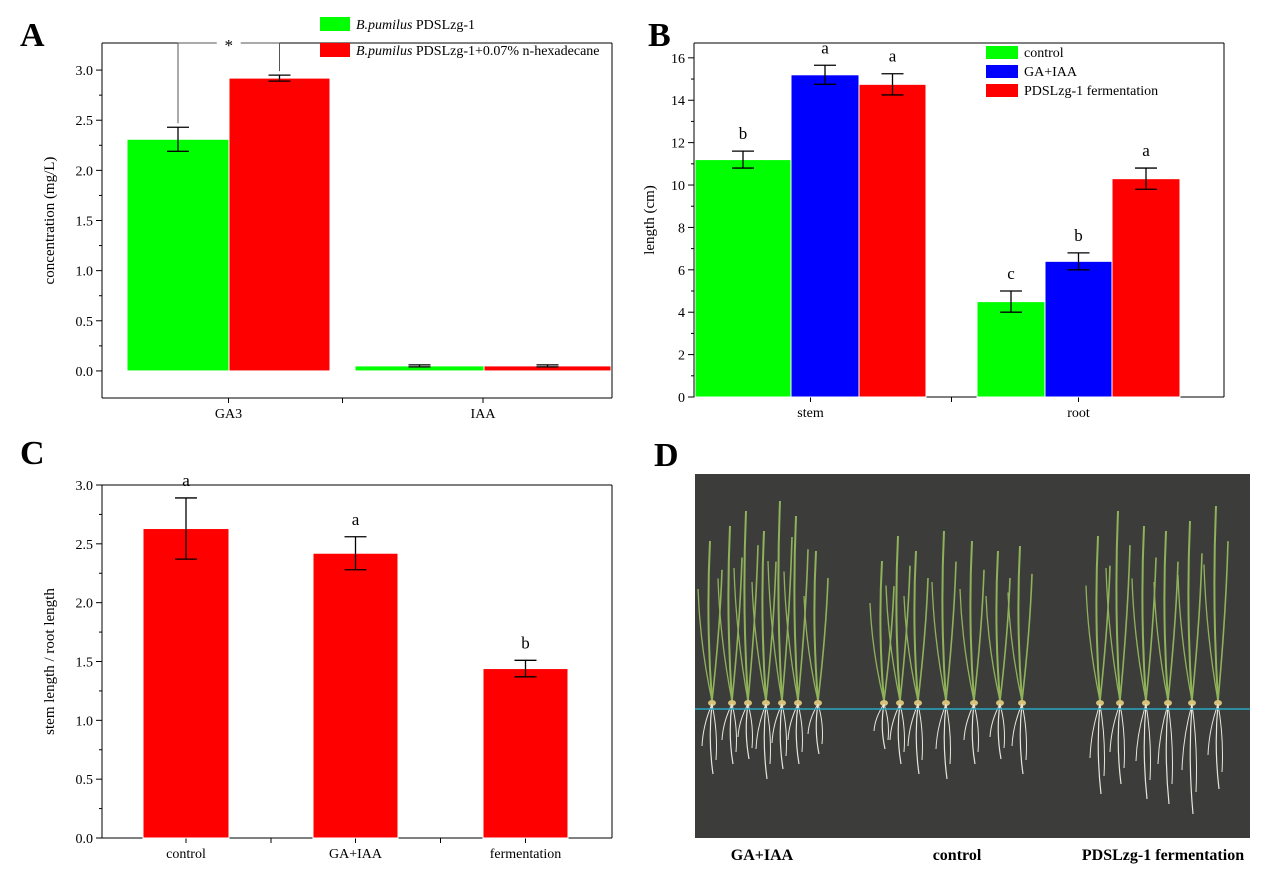  Describe the element at coordinates (415, 25) in the screenshot. I see `legend-label: B.pumilus PDSLzg-1` at that location.